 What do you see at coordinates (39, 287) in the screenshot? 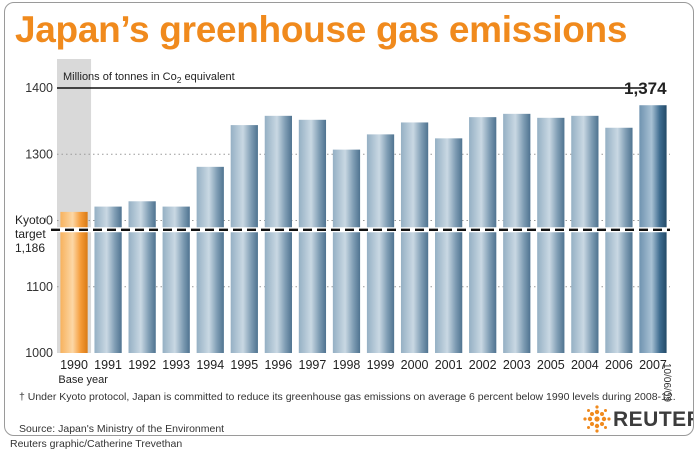
I see `y-tick-label: 1100` at bounding box center [39, 287].